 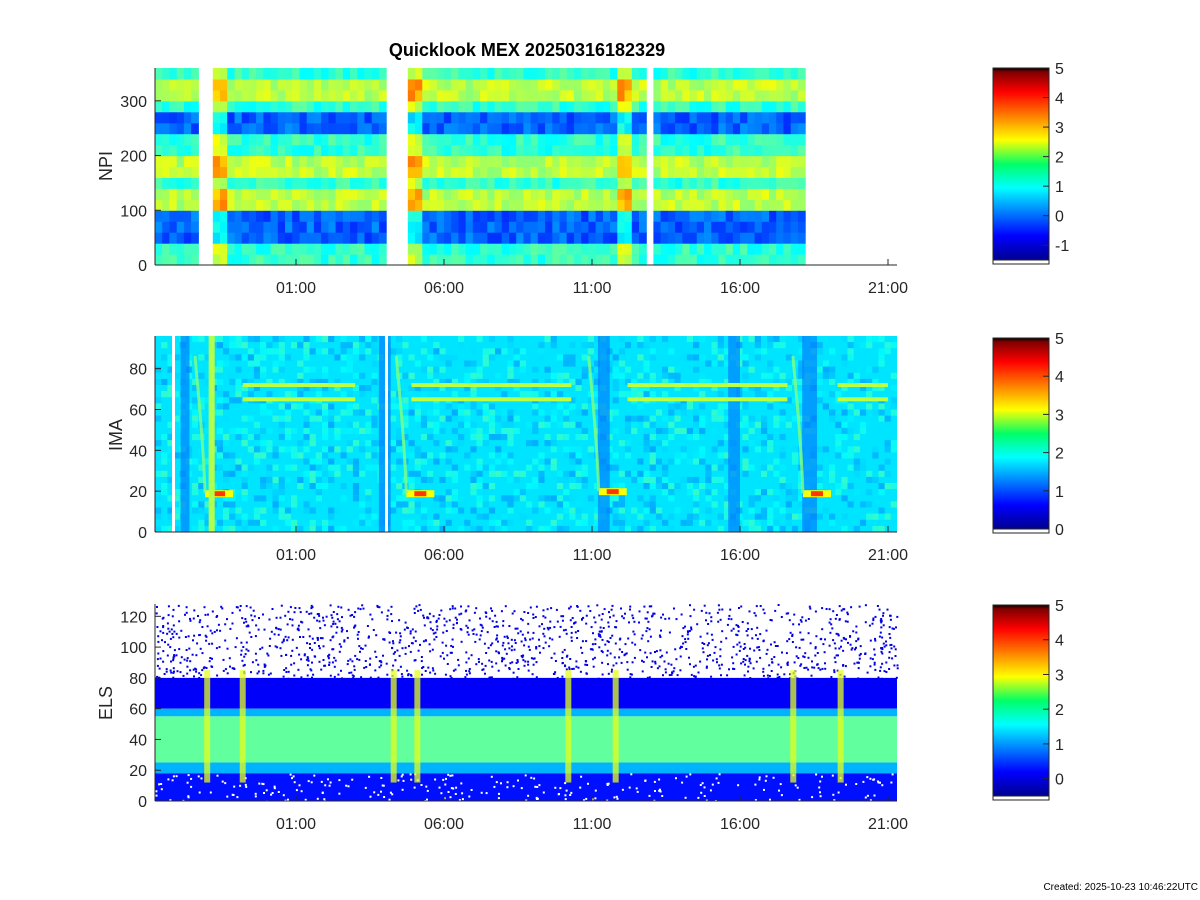 What do you see at coordinates (527, 50) in the screenshot?
I see `figure-title: Quicklook MEX 20250316182329` at bounding box center [527, 50].